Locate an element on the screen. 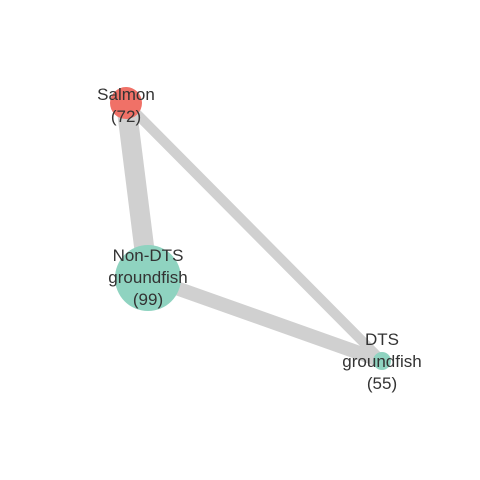 This screenshot has width=480, height=480. node-label-non-dts-line-2: (99) is located at coordinates (148, 299).